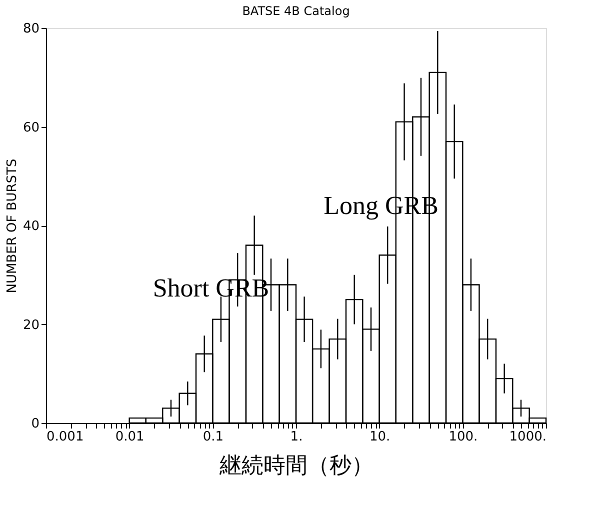 The width and height of the screenshot is (614, 507). What do you see at coordinates (527, 437) in the screenshot?
I see `x-tick-label: 1000.` at bounding box center [527, 437].